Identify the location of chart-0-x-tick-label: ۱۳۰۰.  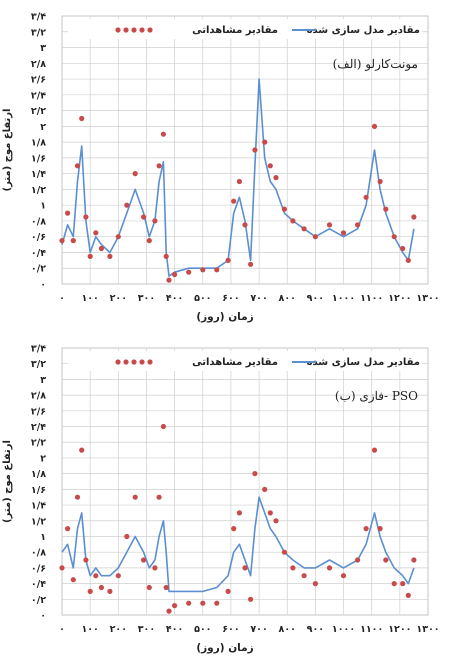
(427, 298).